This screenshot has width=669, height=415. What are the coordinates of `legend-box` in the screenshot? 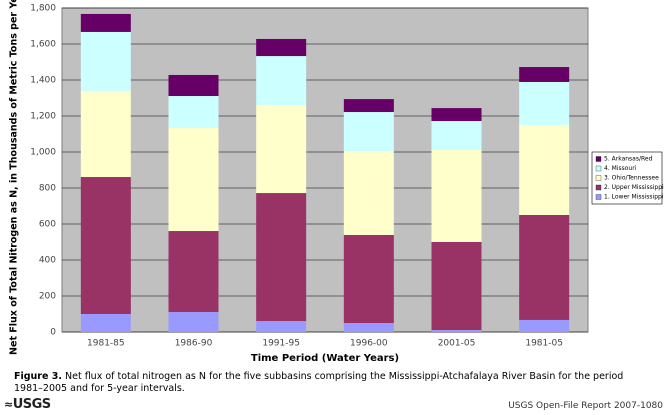 It's located at (627, 178).